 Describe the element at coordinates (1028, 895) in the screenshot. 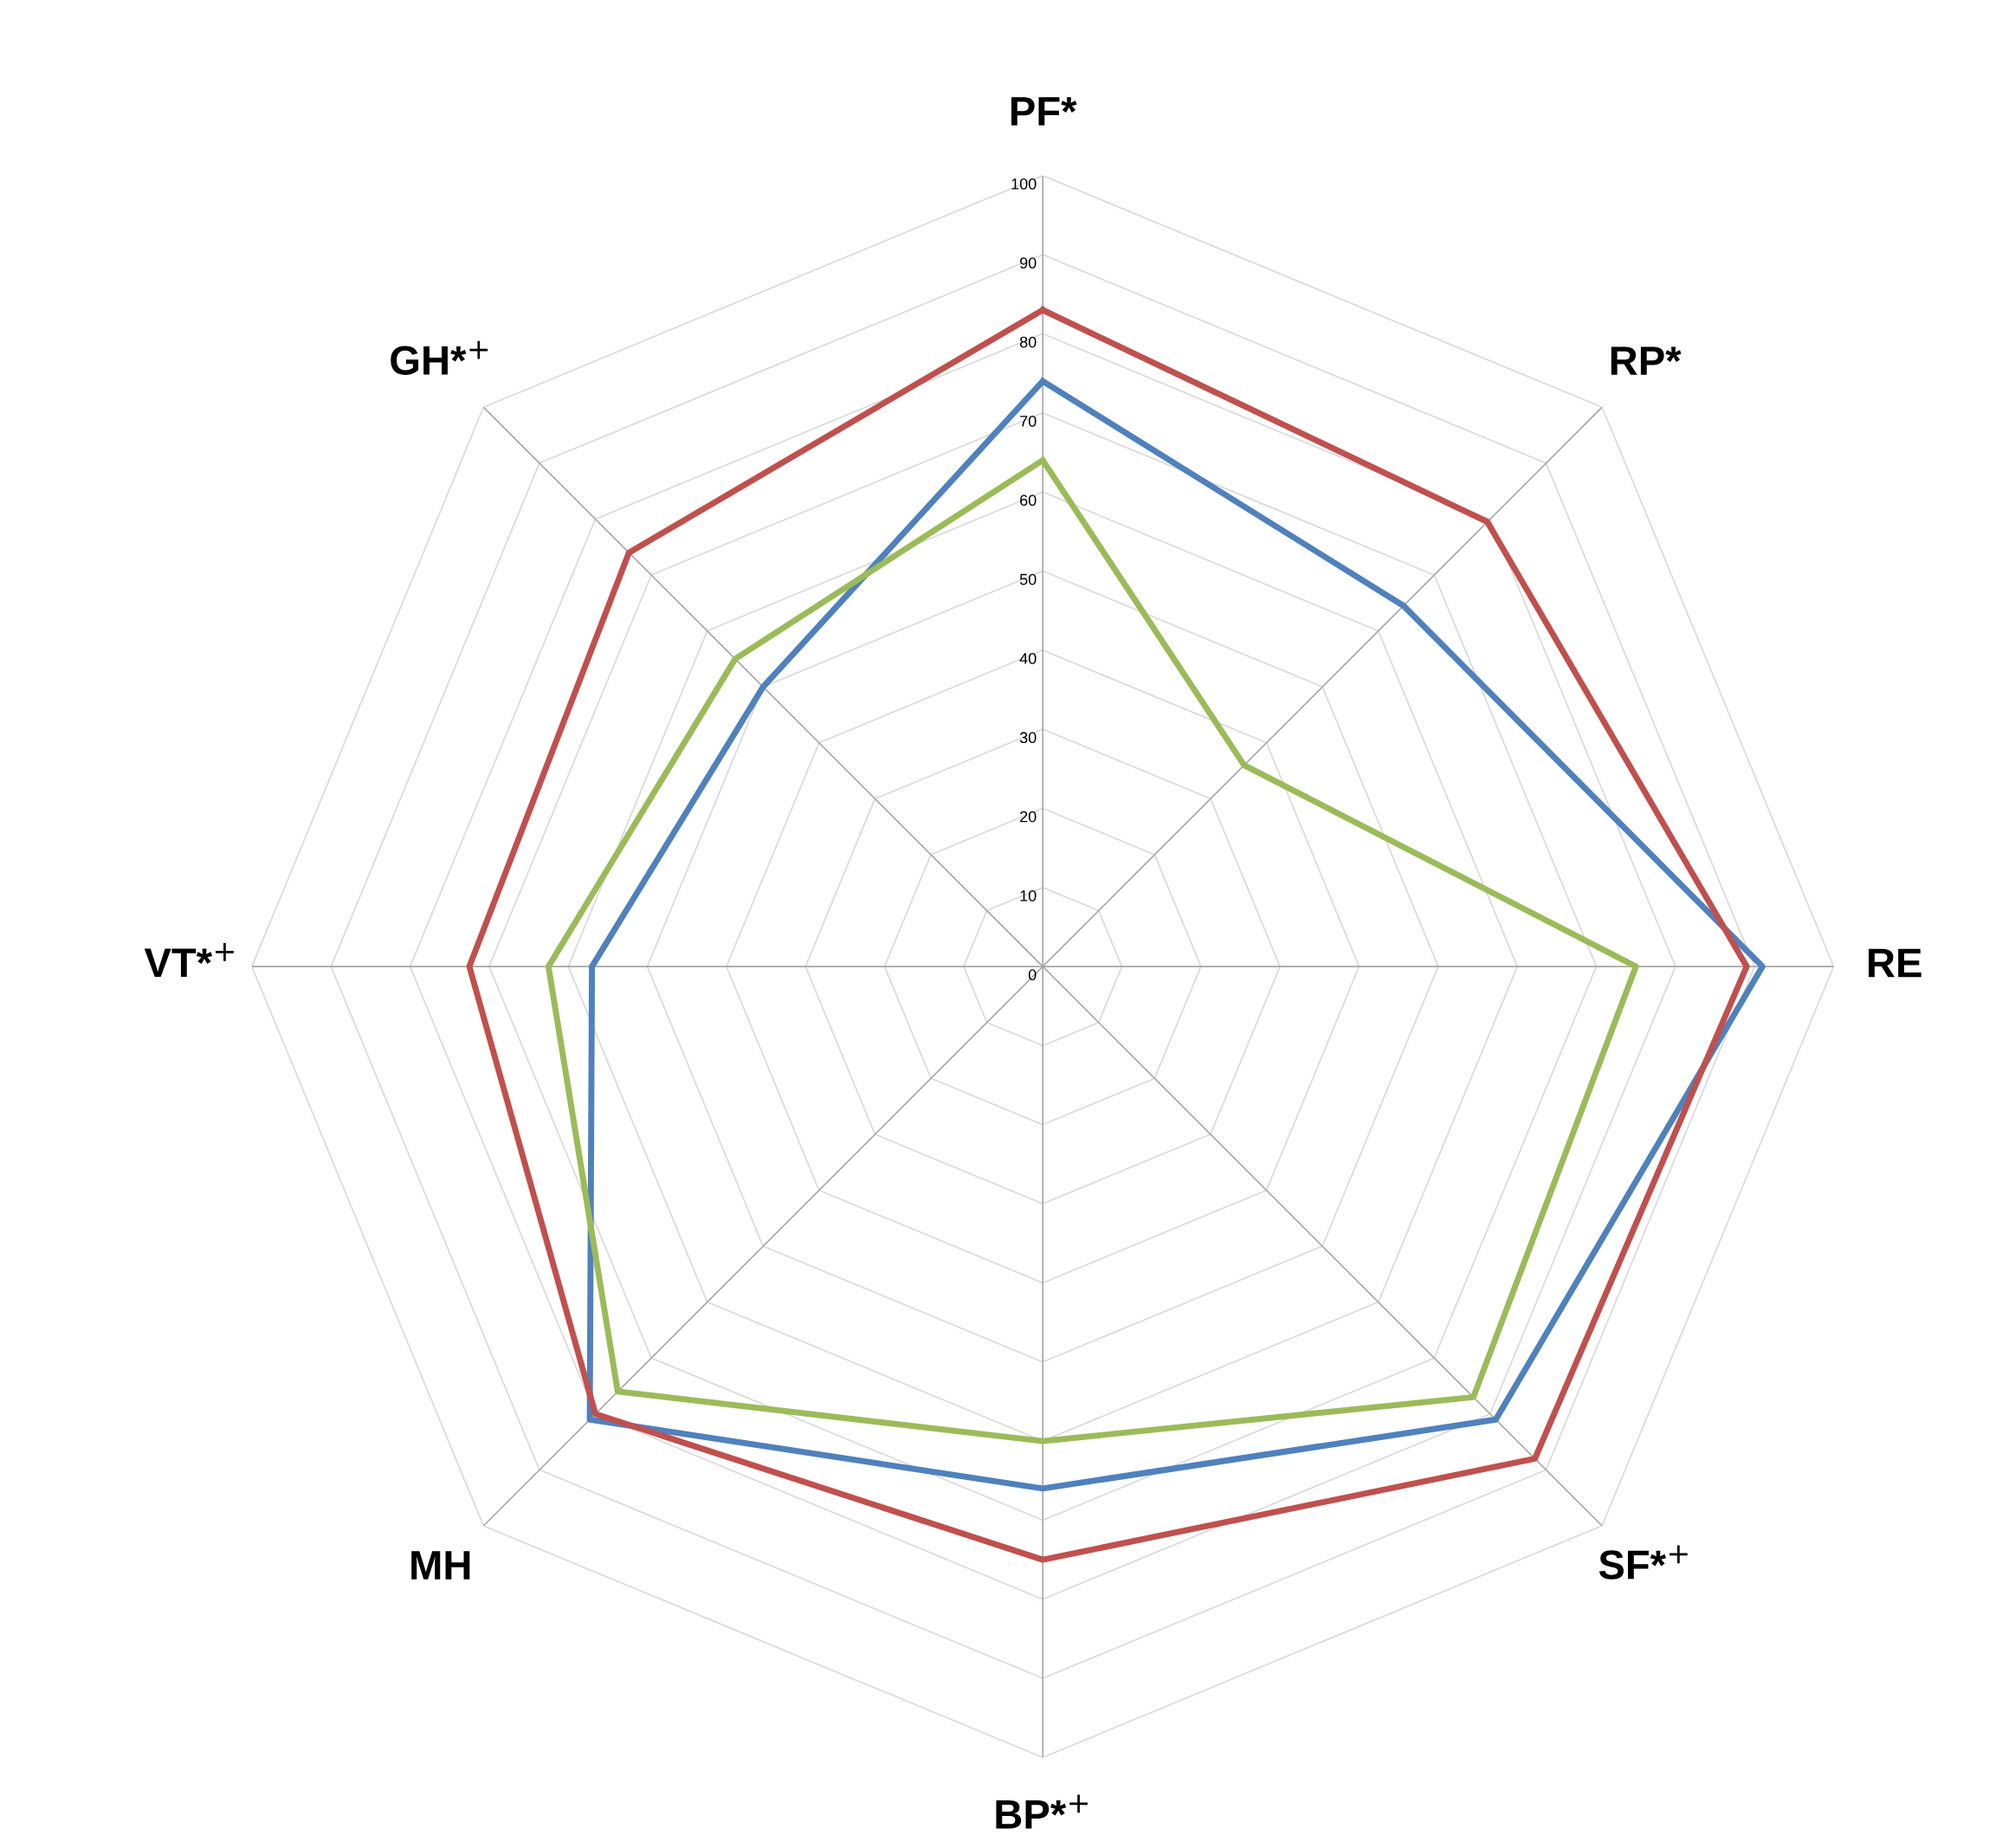

I see `y-tick-label: 10` at that location.